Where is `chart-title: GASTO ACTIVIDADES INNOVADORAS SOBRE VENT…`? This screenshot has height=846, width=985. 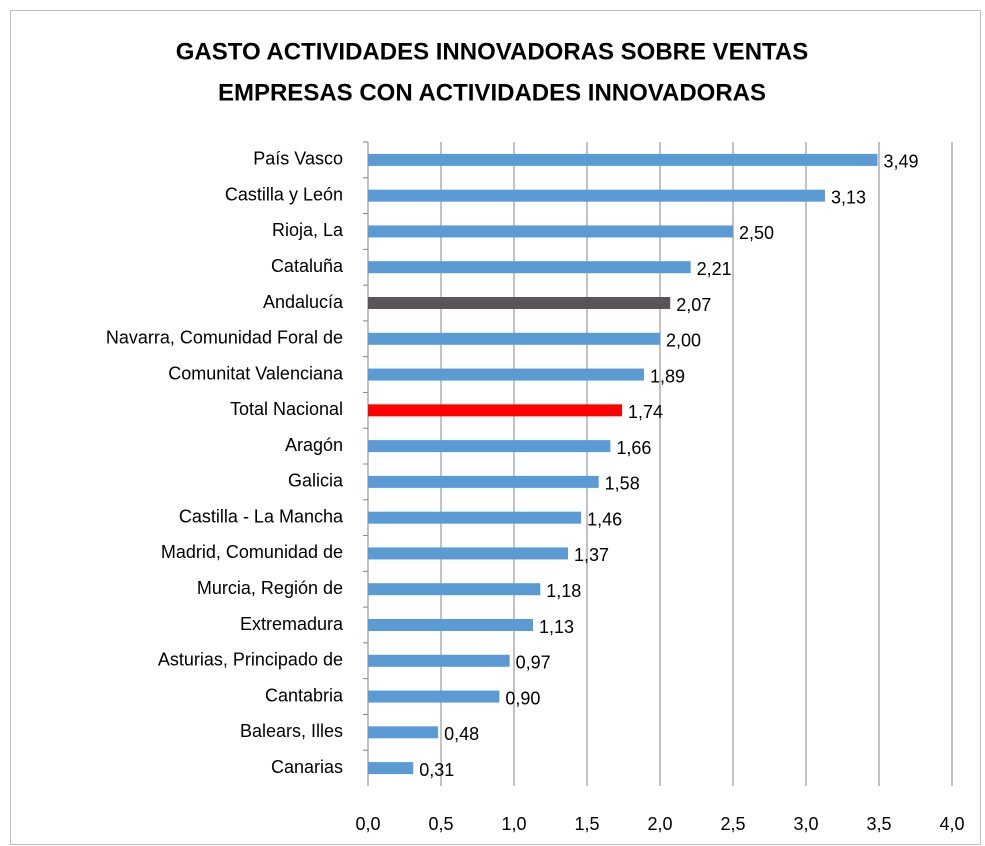 chart-title: GASTO ACTIVIDADES INNOVADORAS SOBRE VENT… is located at coordinates (492, 51).